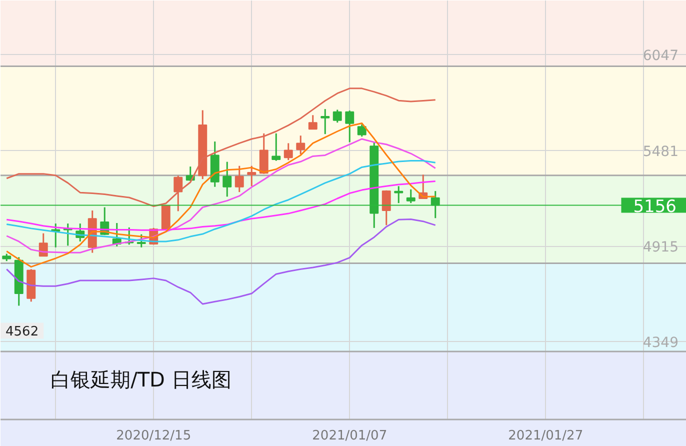  What do you see at coordinates (350, 436) in the screenshot?
I see `x-tick-label: 2021/01/07` at bounding box center [350, 436].